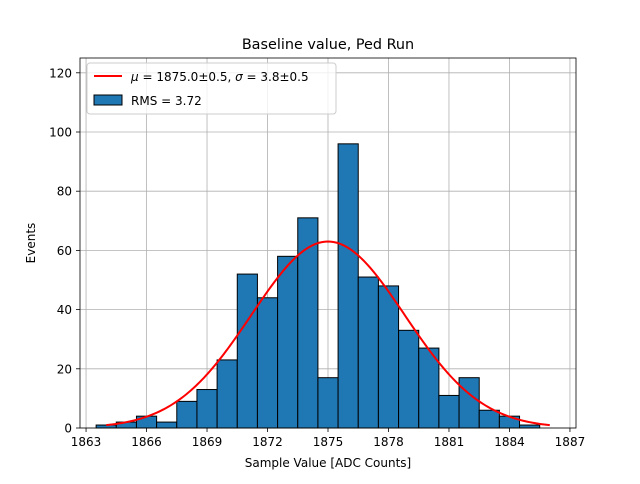 The height and width of the screenshot is (484, 640). What do you see at coordinates (570, 442) in the screenshot?
I see `x-tick-label: 1887` at bounding box center [570, 442].